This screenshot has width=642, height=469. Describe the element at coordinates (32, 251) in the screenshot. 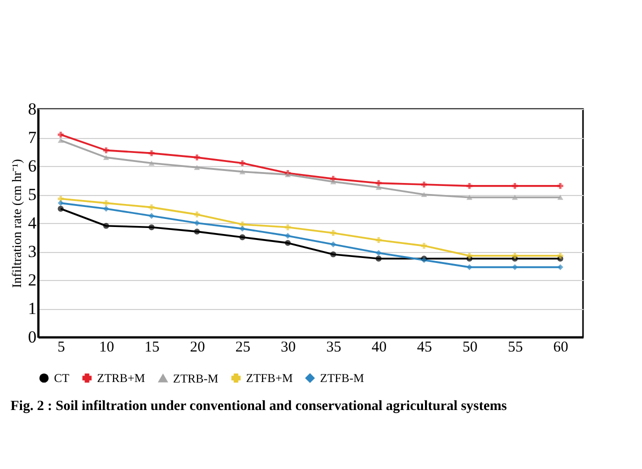

I see `y-tick-label: 3` at that location.